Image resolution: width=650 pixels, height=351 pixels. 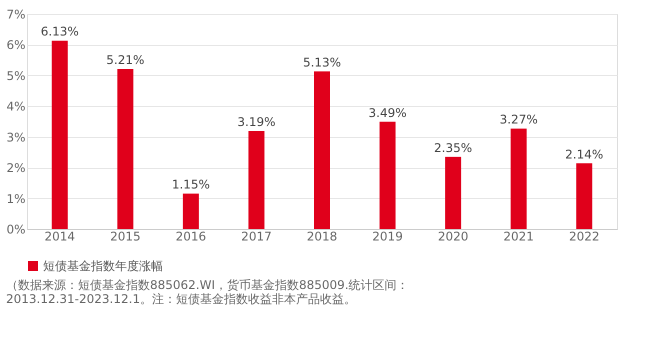 I want to click on y-tick-label: 7%, so click(x=16, y=15).